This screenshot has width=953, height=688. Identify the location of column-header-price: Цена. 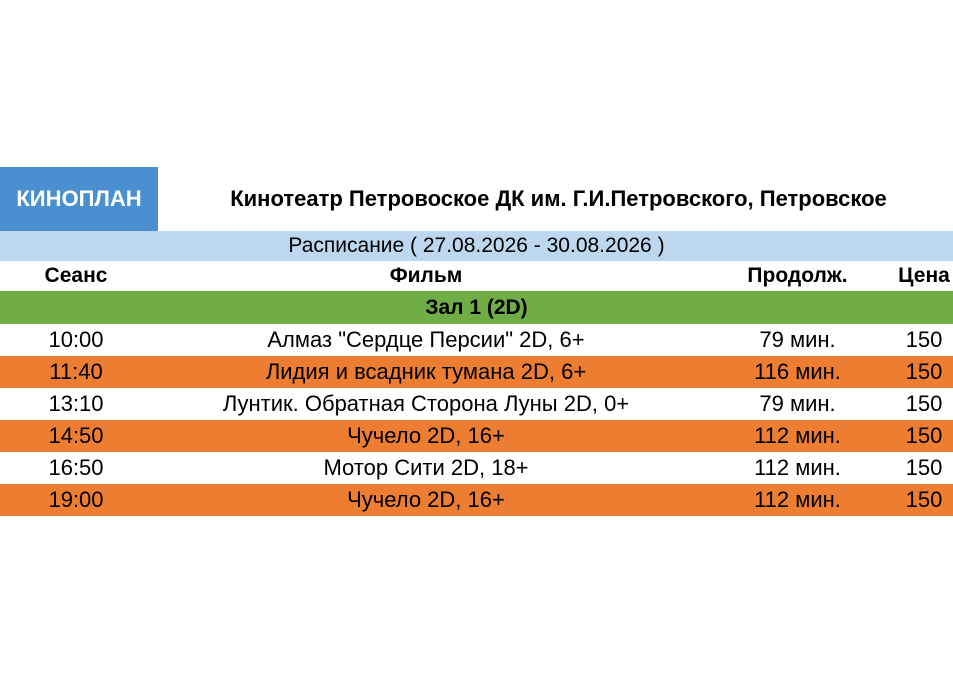
(924, 275).